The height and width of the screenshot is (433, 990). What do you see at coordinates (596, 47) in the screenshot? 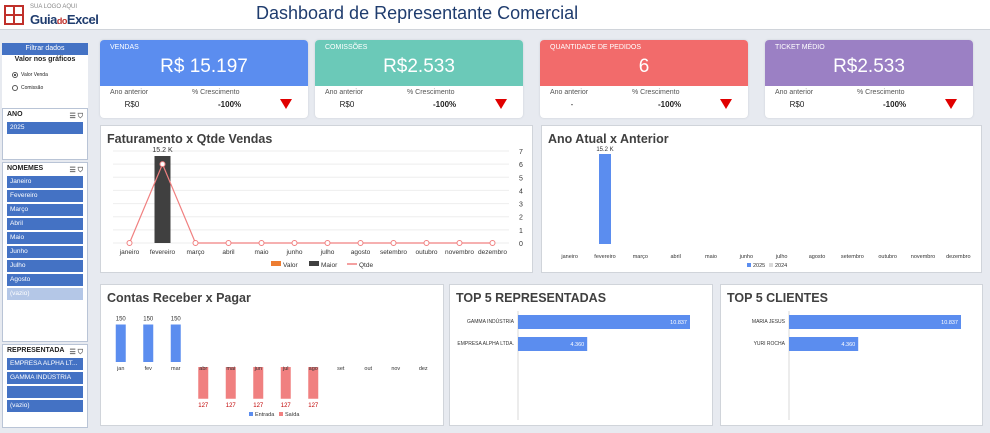
I see `kpi-label: QUANTIDADE DE PEDIDOS` at bounding box center [596, 47].